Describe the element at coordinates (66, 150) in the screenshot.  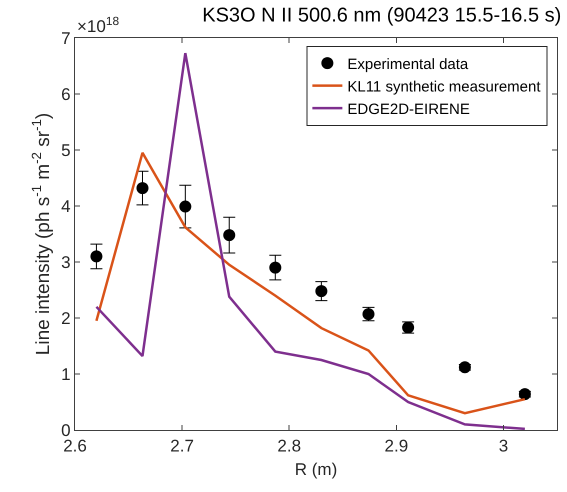
I see `y-tick-label: 5` at that location.